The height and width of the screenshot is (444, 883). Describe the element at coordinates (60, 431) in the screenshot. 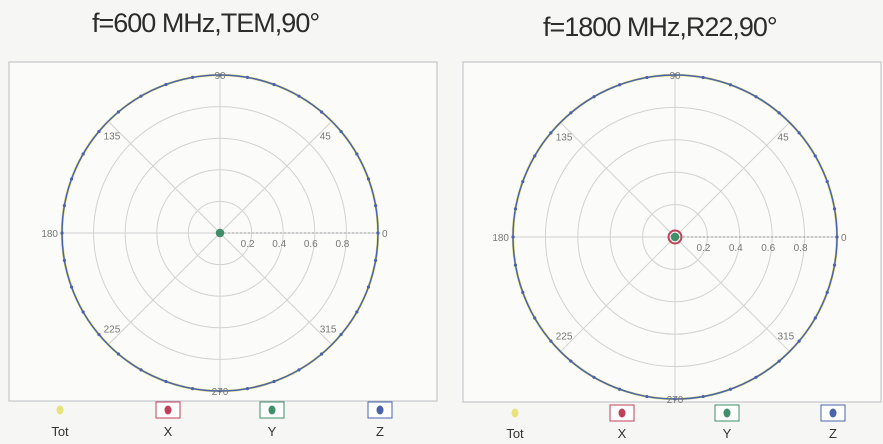

I see `legend-label-tot: Tot` at that location.